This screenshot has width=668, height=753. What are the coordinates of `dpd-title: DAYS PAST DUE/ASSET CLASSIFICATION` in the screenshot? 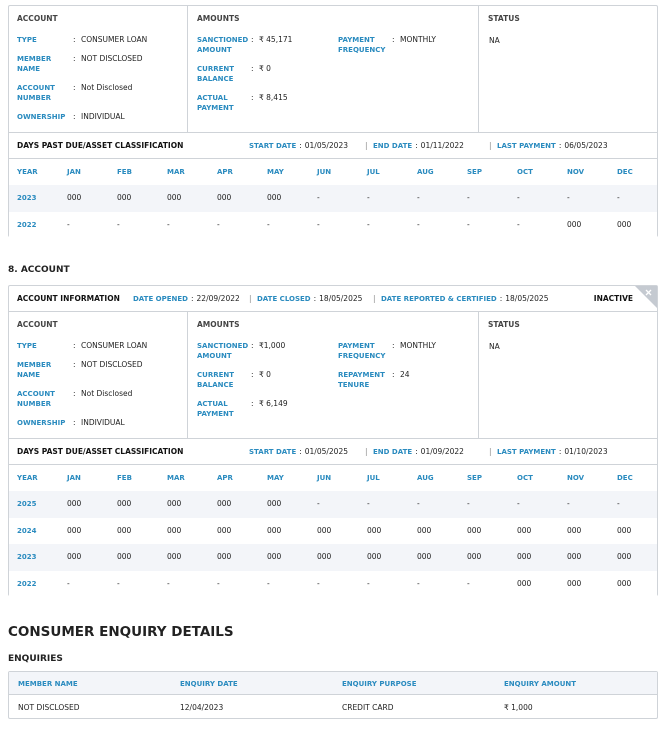 It's located at (100, 145).